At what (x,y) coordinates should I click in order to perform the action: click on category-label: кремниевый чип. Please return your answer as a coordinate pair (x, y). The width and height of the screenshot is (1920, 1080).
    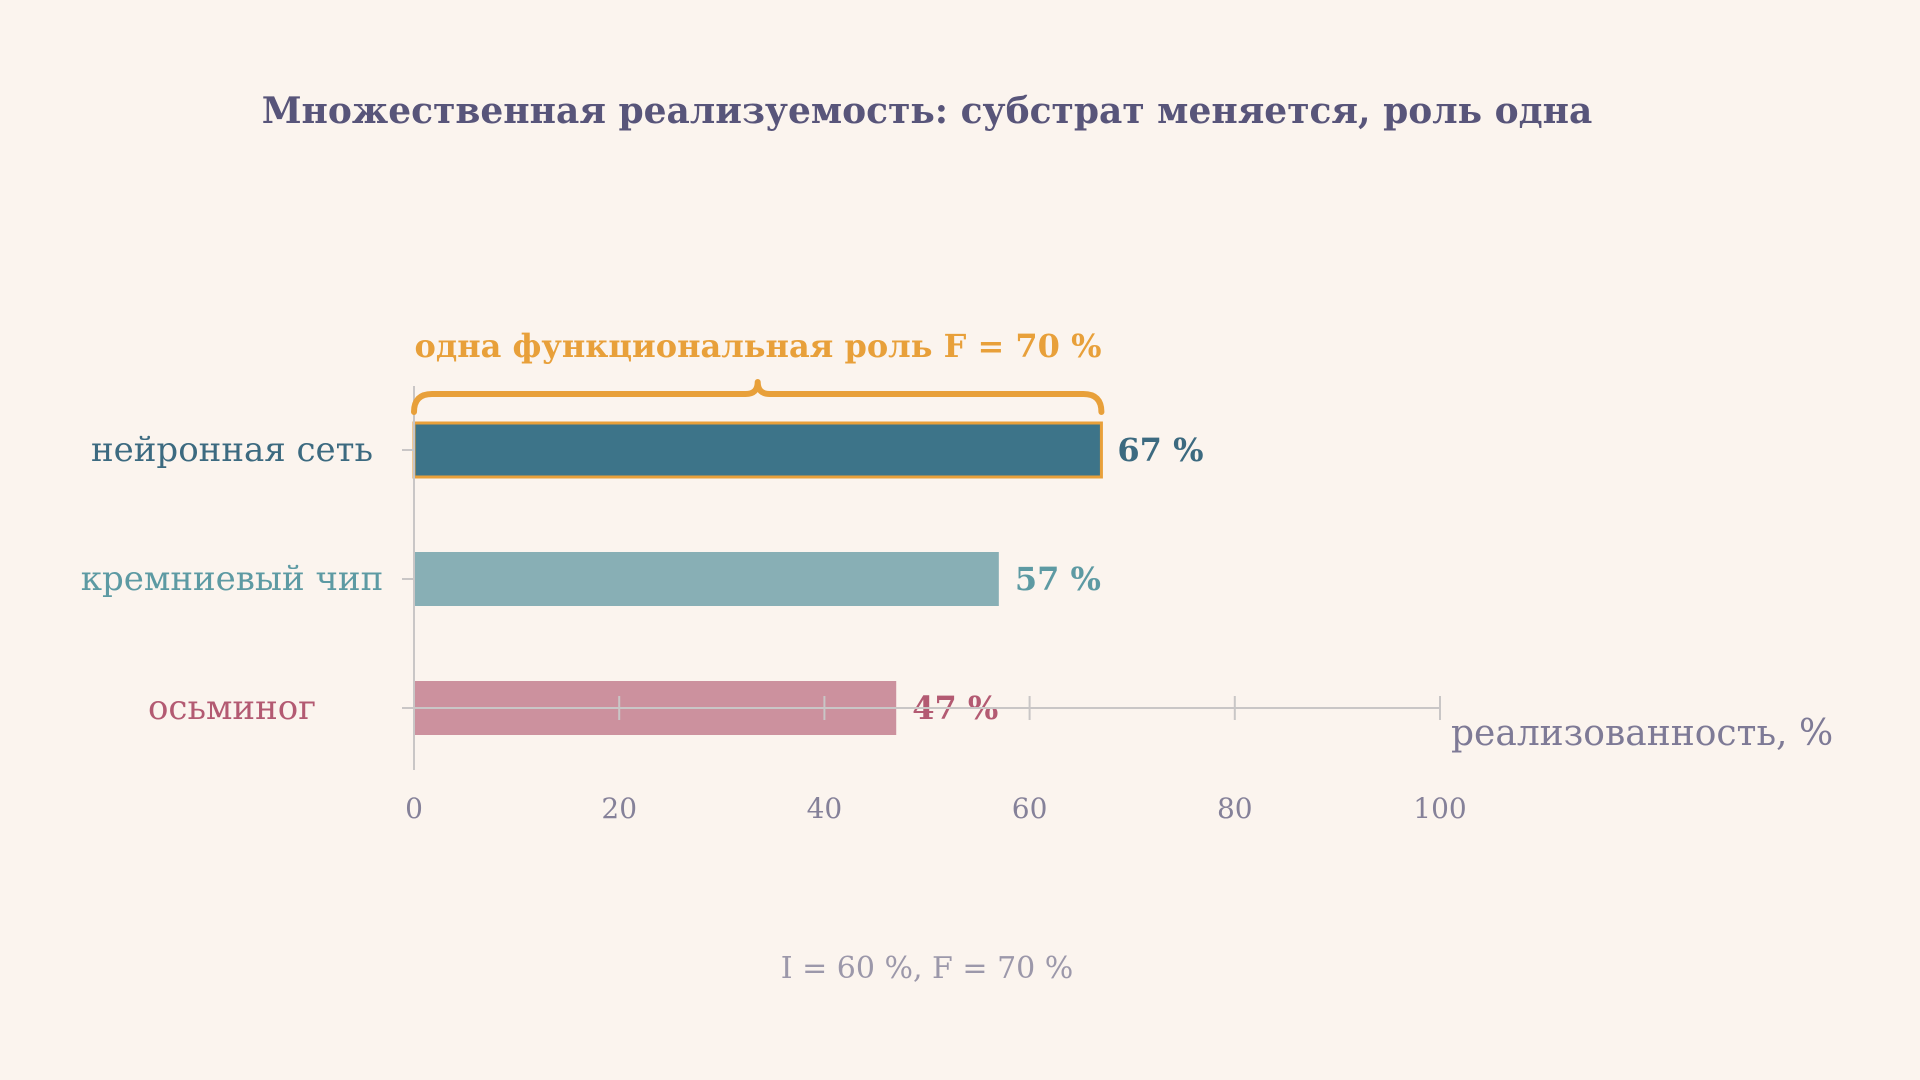
    Looking at the image, I should click on (232, 579).